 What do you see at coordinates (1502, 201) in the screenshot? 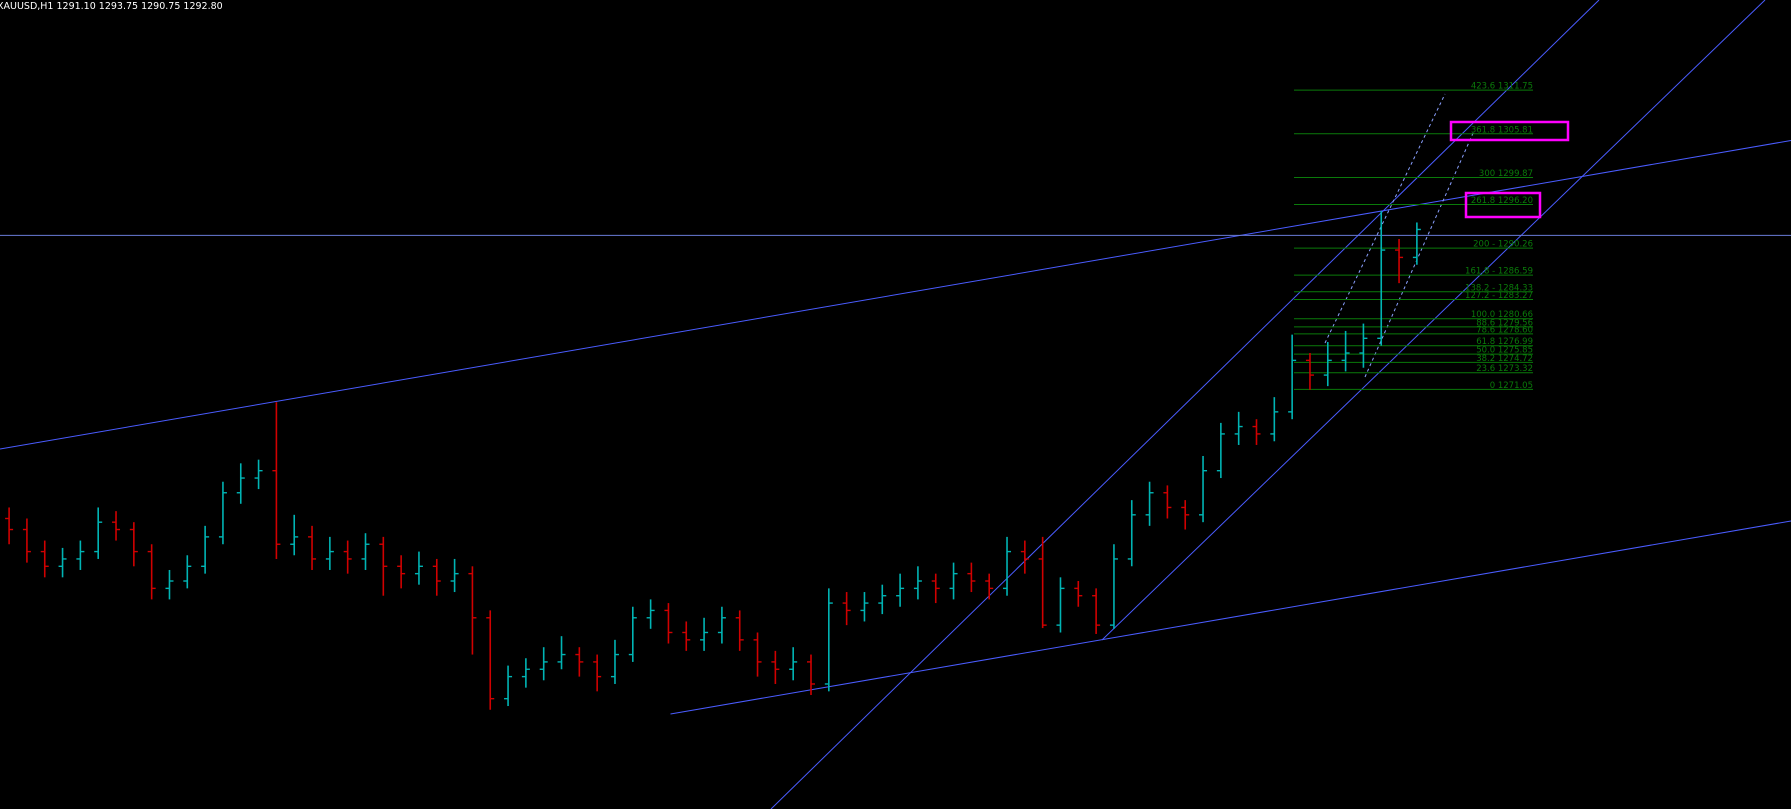
I see `fib-label: 261.8 1296.20` at bounding box center [1502, 201].